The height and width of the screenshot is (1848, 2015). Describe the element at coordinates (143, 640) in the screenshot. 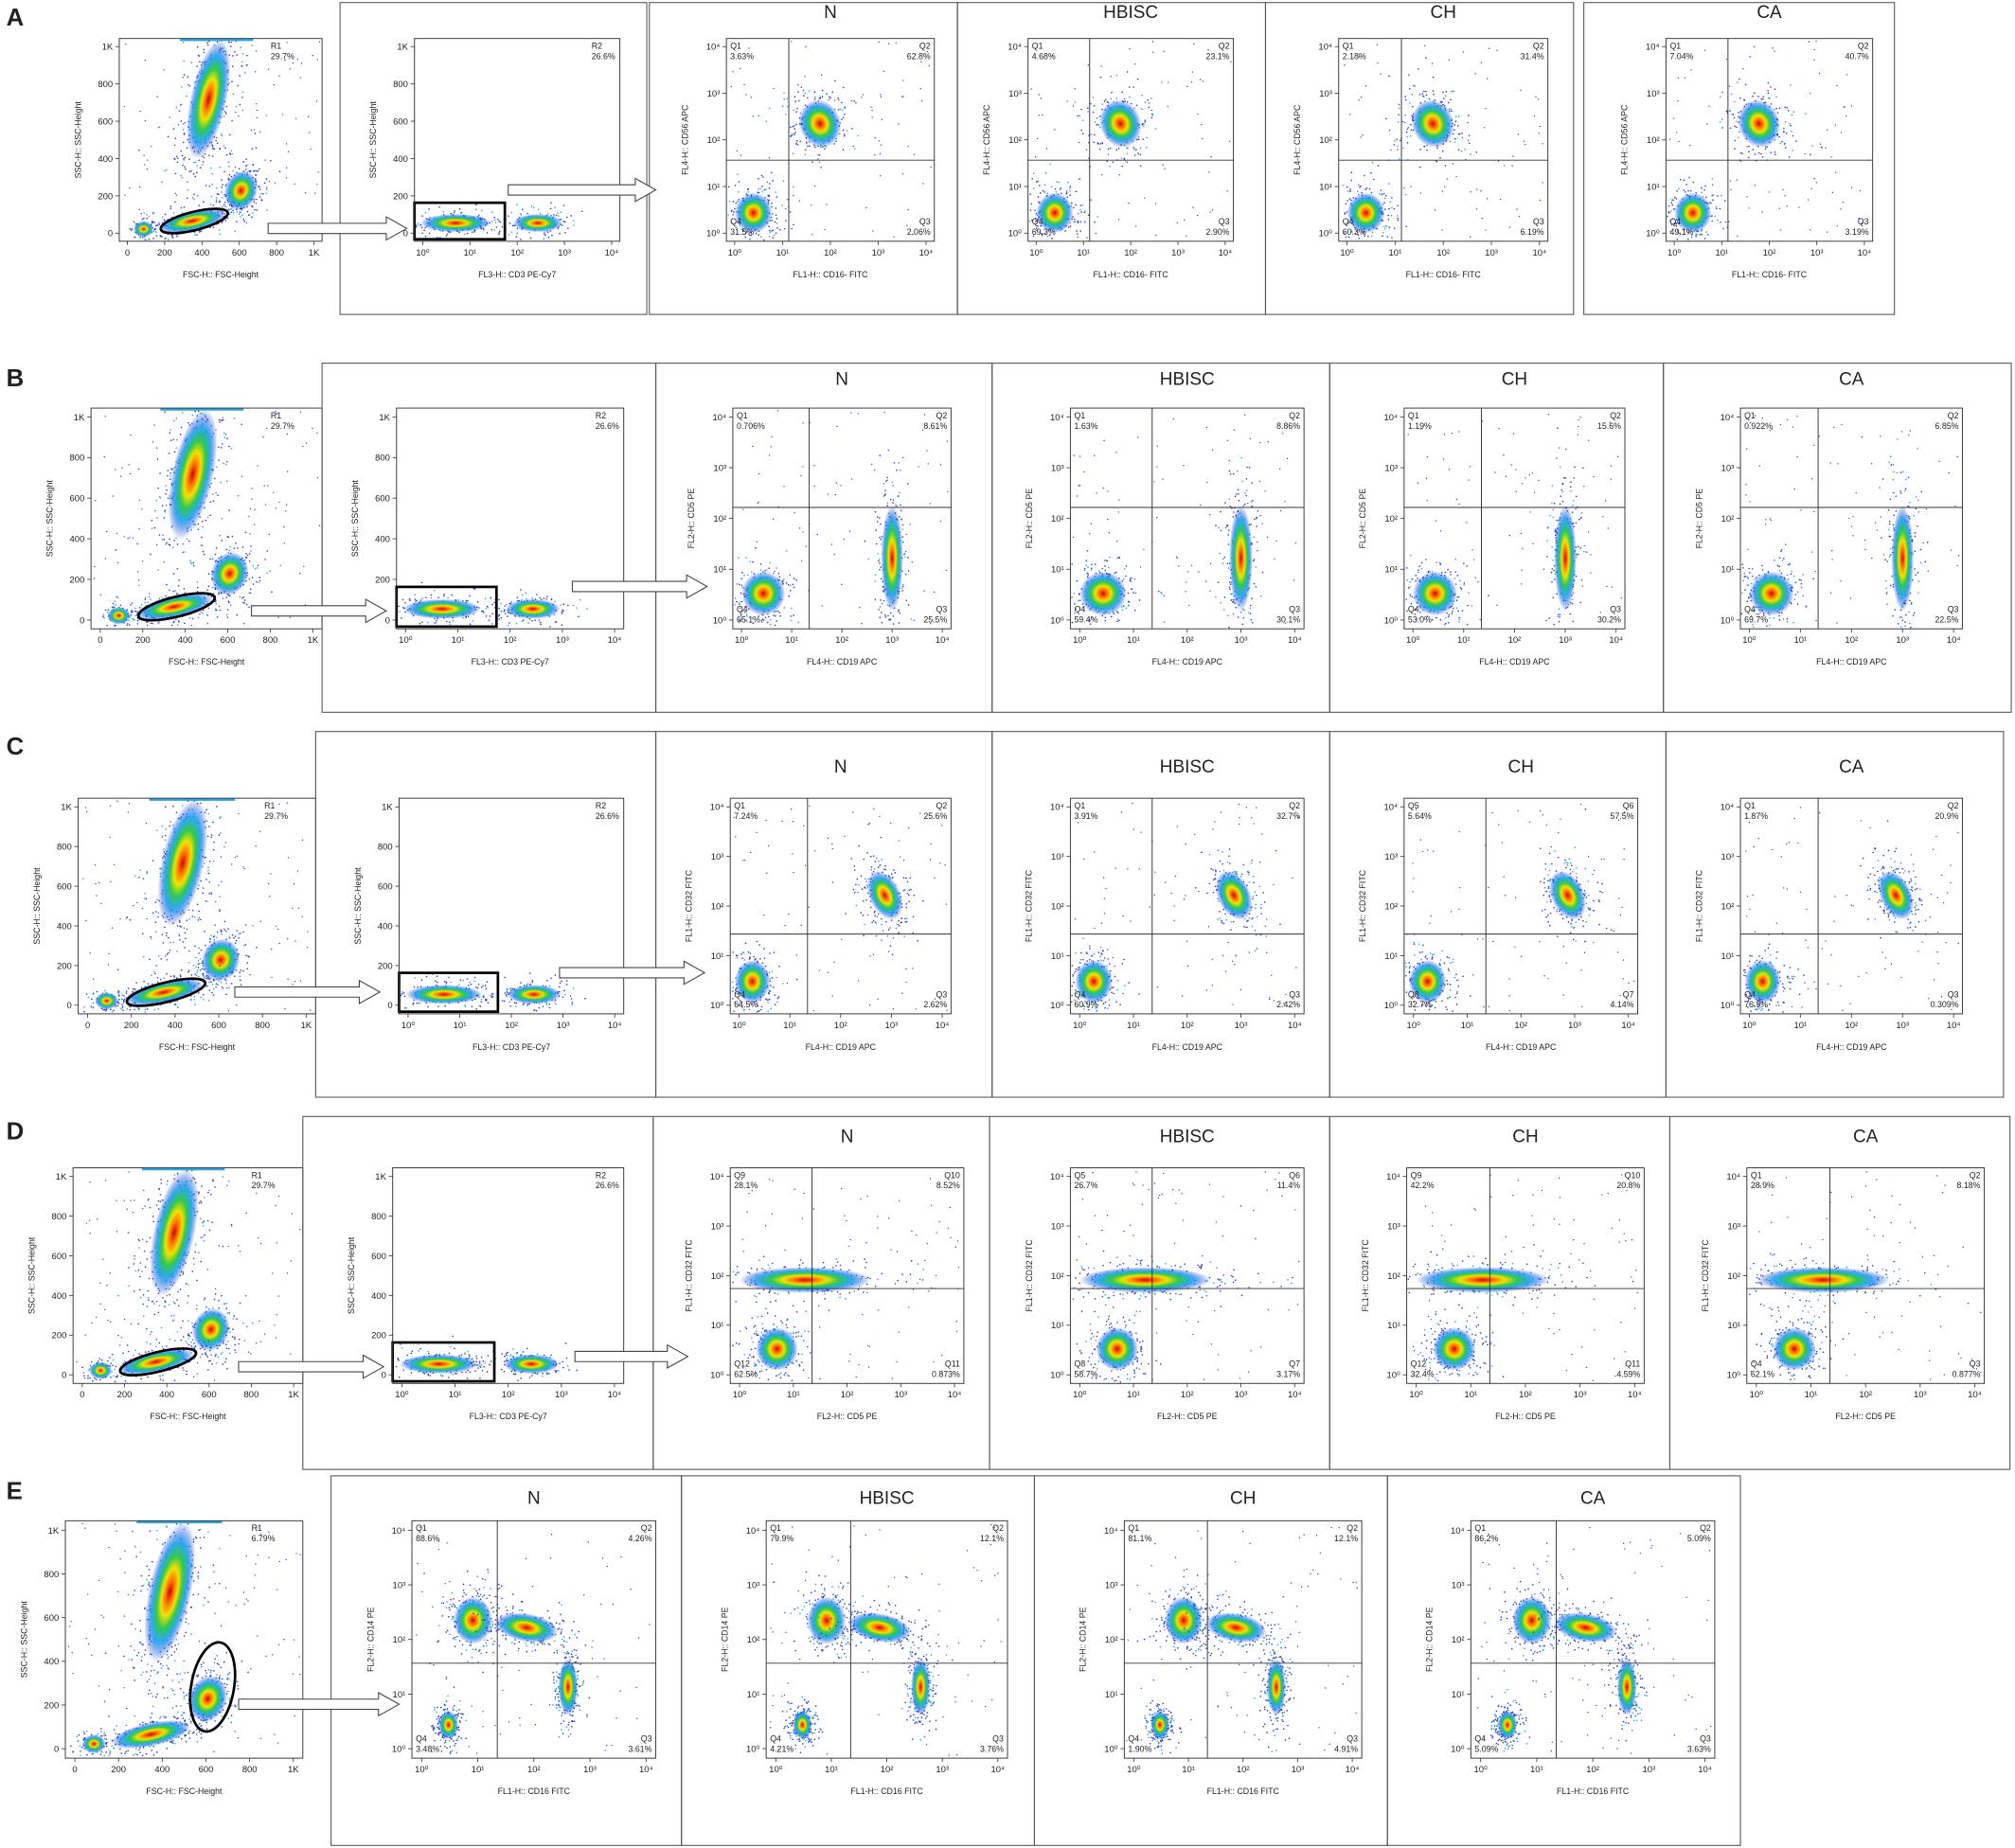

I see `x-tick-label: 200` at that location.